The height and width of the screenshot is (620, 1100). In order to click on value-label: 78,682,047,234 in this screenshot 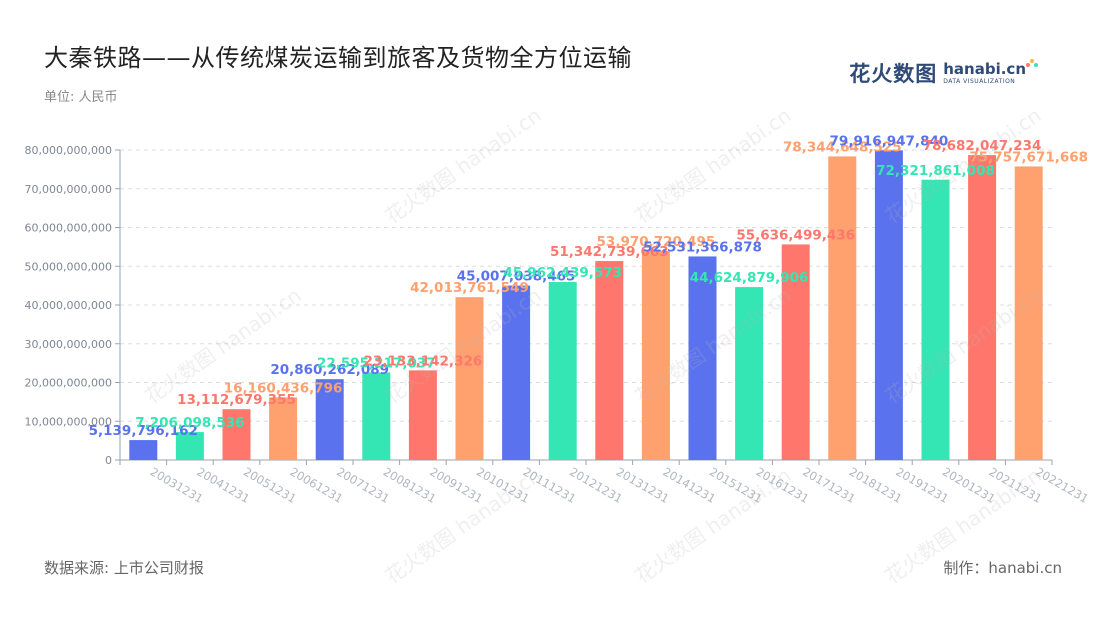, I will do `click(982, 146)`.